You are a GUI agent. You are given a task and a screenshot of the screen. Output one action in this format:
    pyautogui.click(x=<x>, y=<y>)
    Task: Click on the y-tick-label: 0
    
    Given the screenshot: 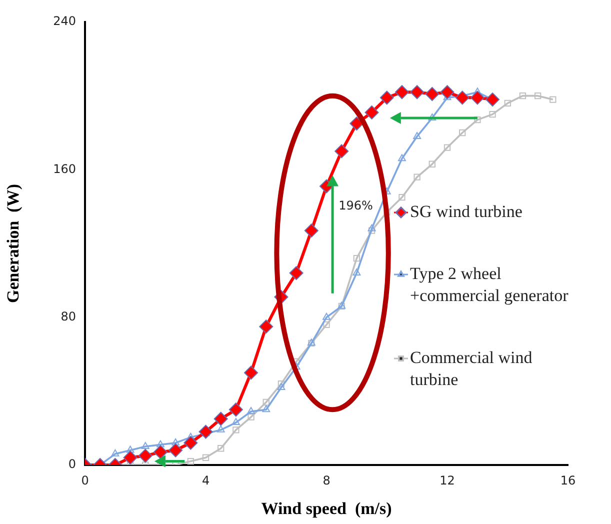 What is the action you would take?
    pyautogui.click(x=72, y=464)
    